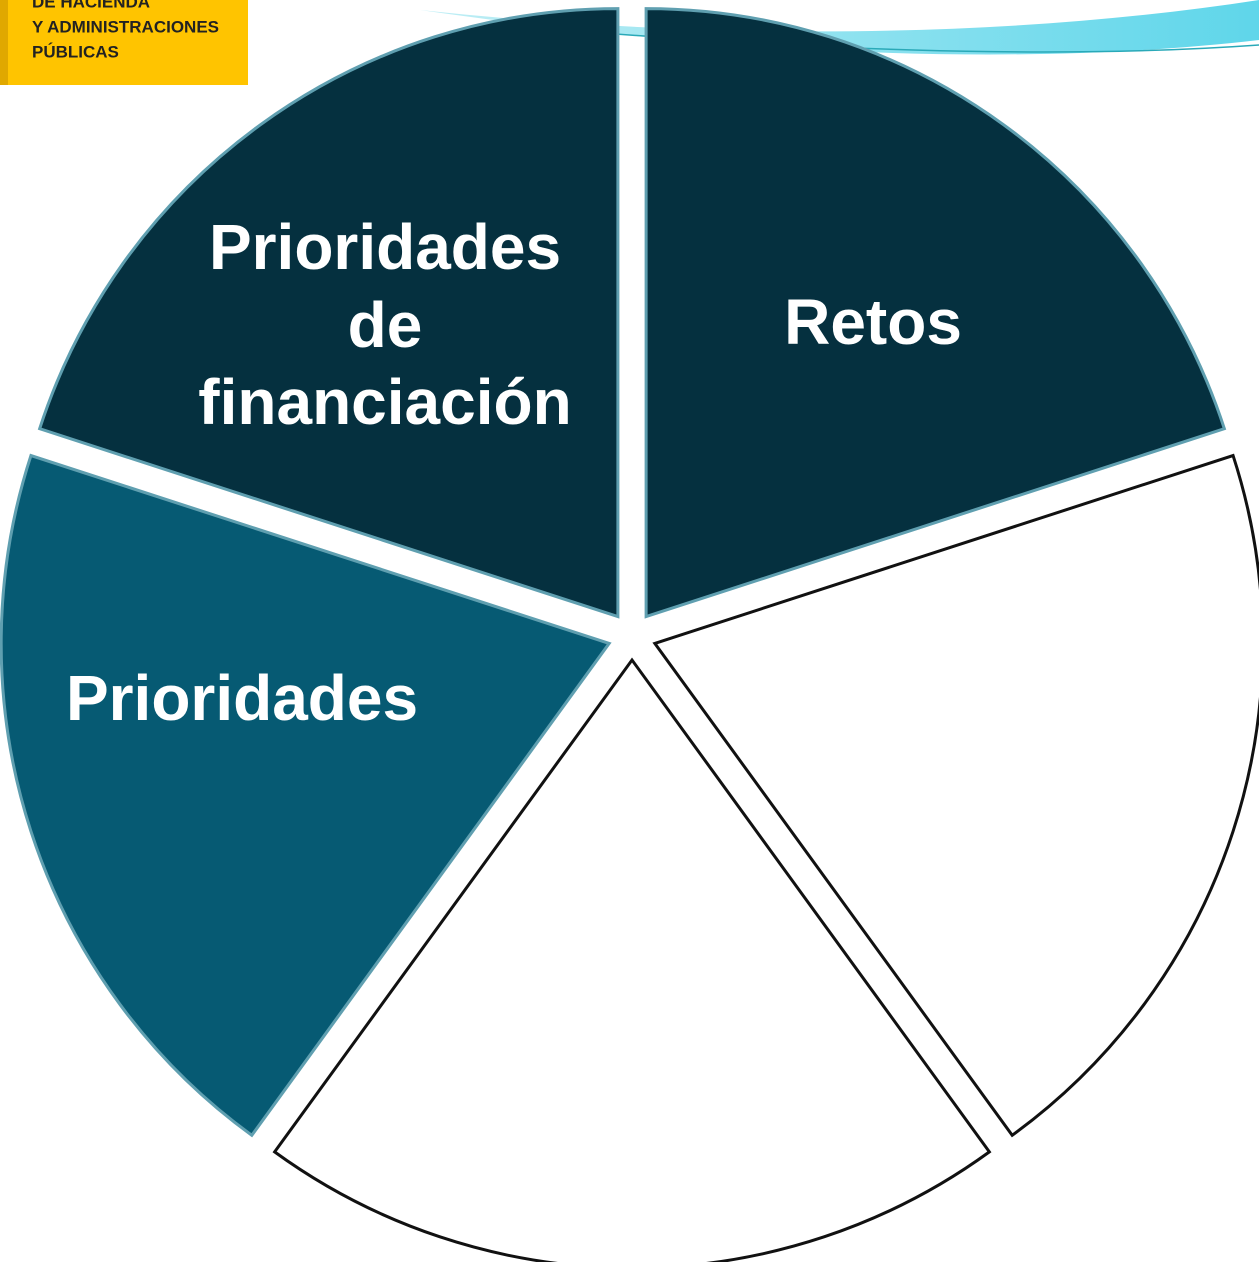 This screenshot has width=1259, height=1262. I want to click on label-line: de, so click(385, 325).